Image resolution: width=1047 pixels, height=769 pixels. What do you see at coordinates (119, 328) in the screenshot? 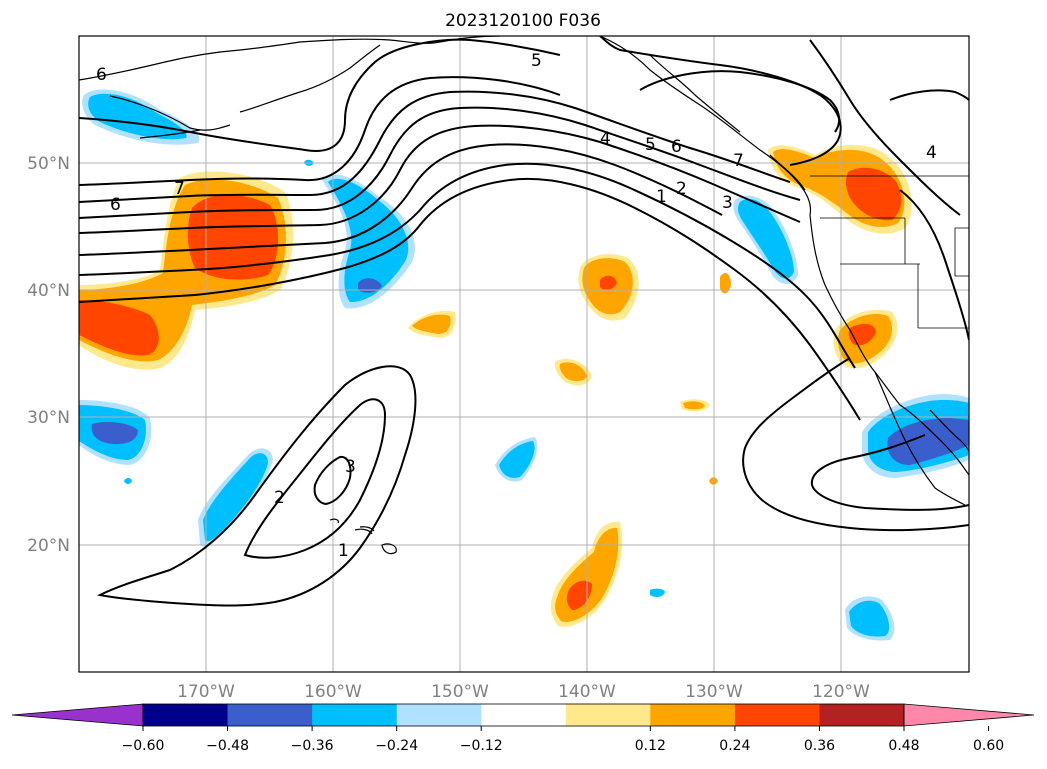
I see `shade-red-left-south` at bounding box center [119, 328].